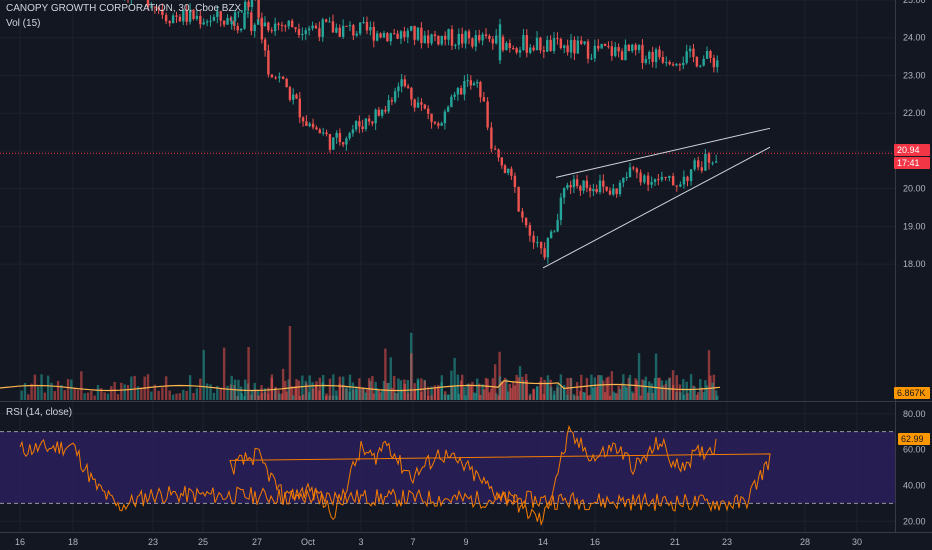  What do you see at coordinates (412, 542) in the screenshot?
I see `time-tick-label: 7` at bounding box center [412, 542].